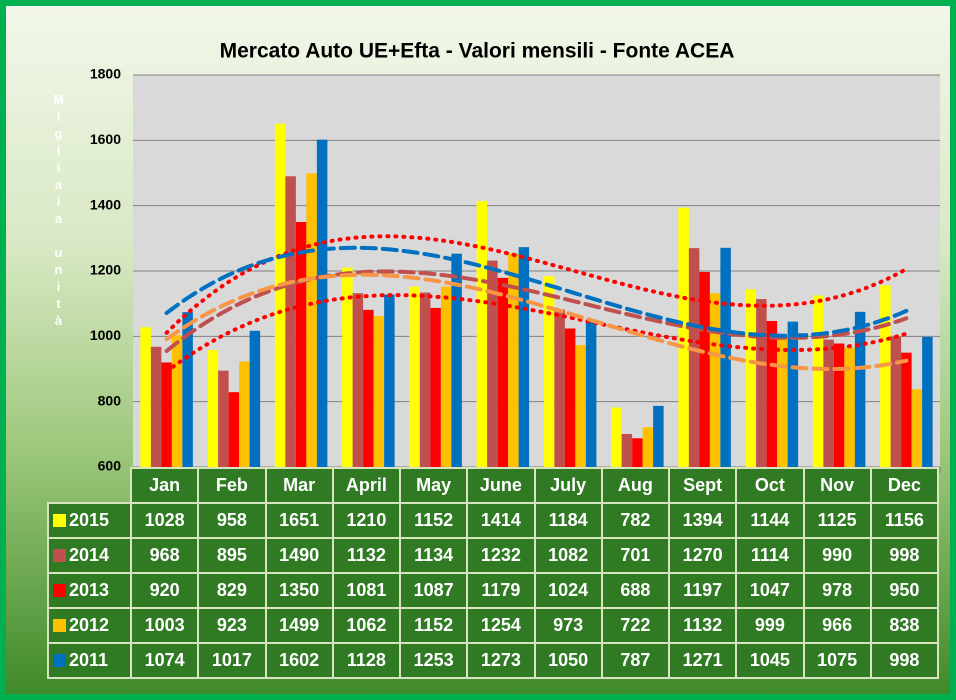 Image resolution: width=956 pixels, height=700 pixels. I want to click on table-value: 1499, so click(299, 625).